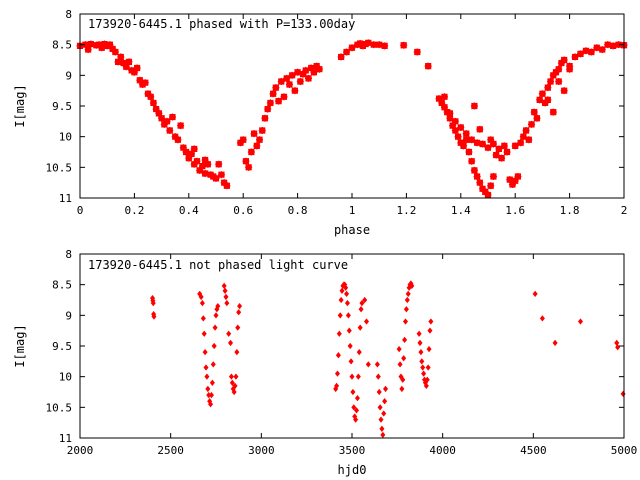 The height and width of the screenshot is (480, 640). I want to click on unphased-y-tick: 10.5, so click(335, 407).